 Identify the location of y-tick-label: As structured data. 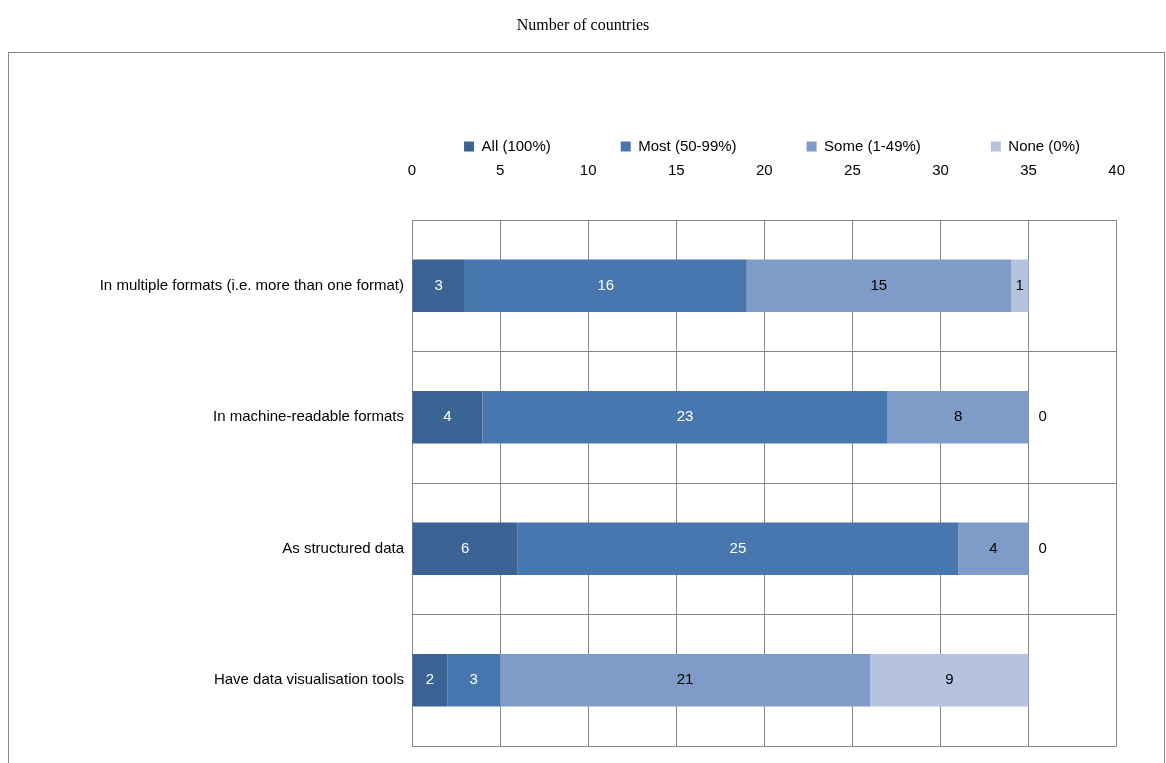
(343, 547).